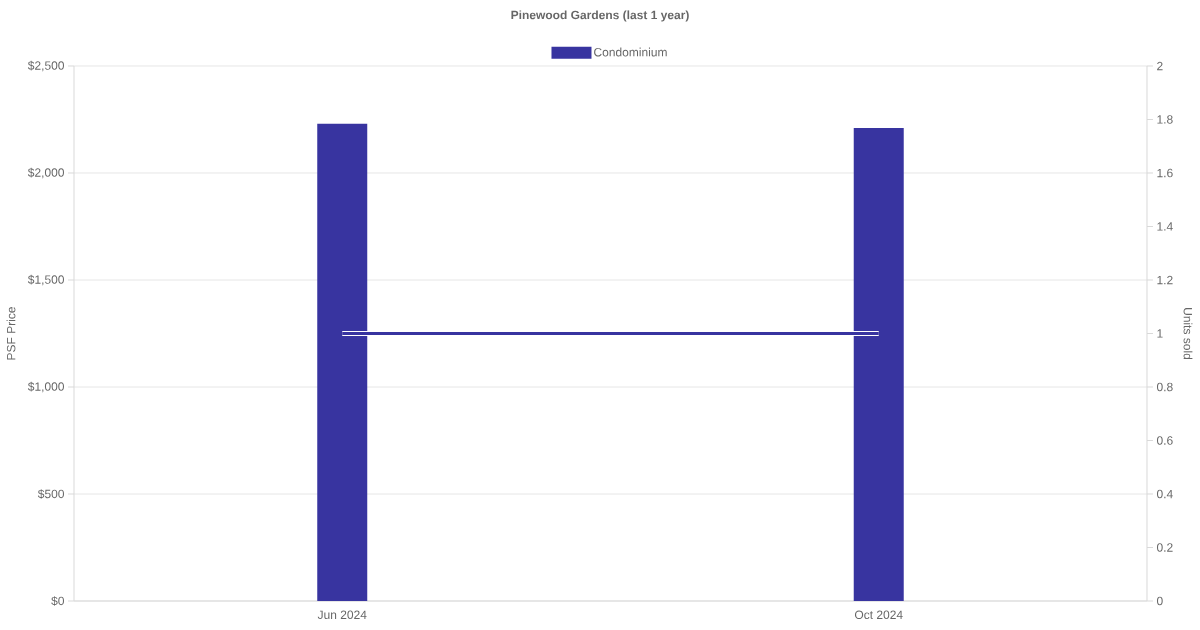  Describe the element at coordinates (1164, 387) in the screenshot. I see `y2-tick-label: 0.8` at that location.